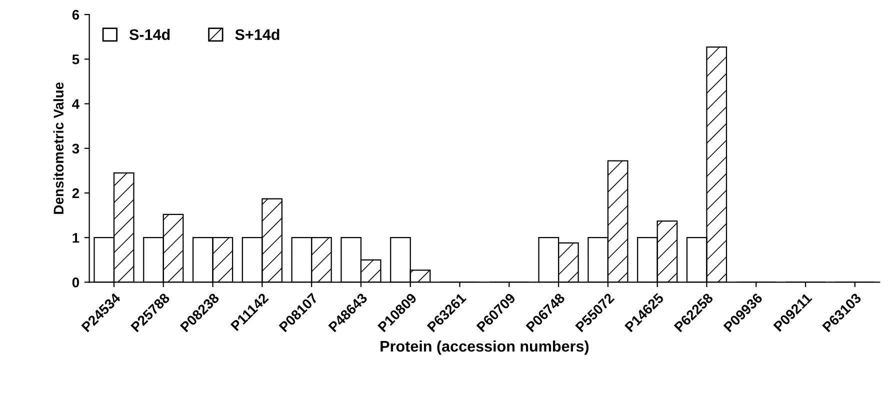 The image size is (893, 415). Describe the element at coordinates (58, 148) in the screenshot. I see `y-axis-title: Densitometric Value` at that location.